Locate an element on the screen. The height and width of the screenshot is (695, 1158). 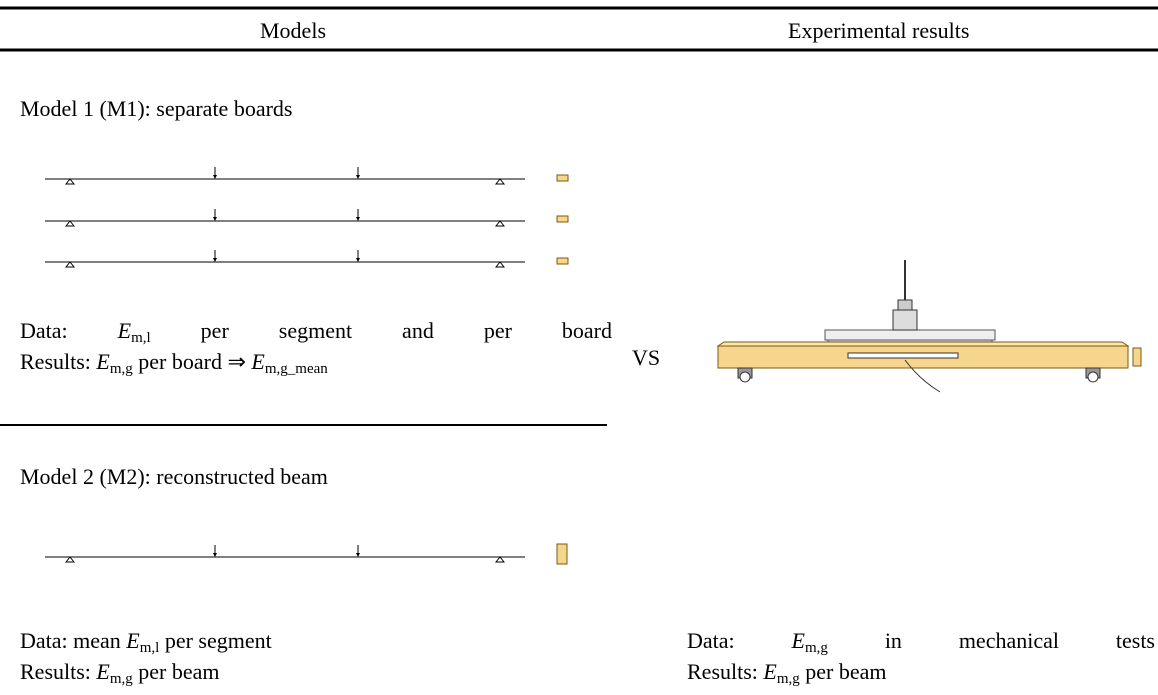
text: Data: mean is located at coordinates (73, 640).